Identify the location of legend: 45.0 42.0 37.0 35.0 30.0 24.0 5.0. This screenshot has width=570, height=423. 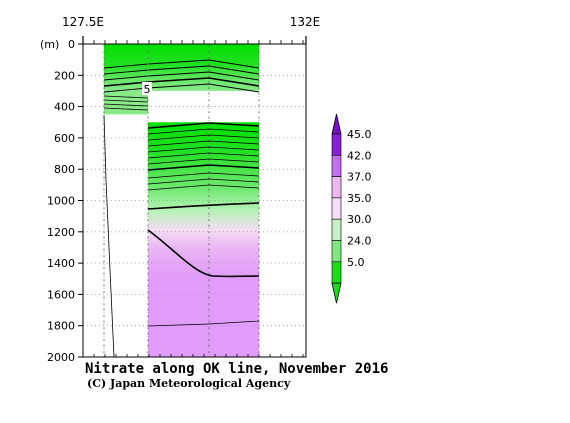
(351, 208).